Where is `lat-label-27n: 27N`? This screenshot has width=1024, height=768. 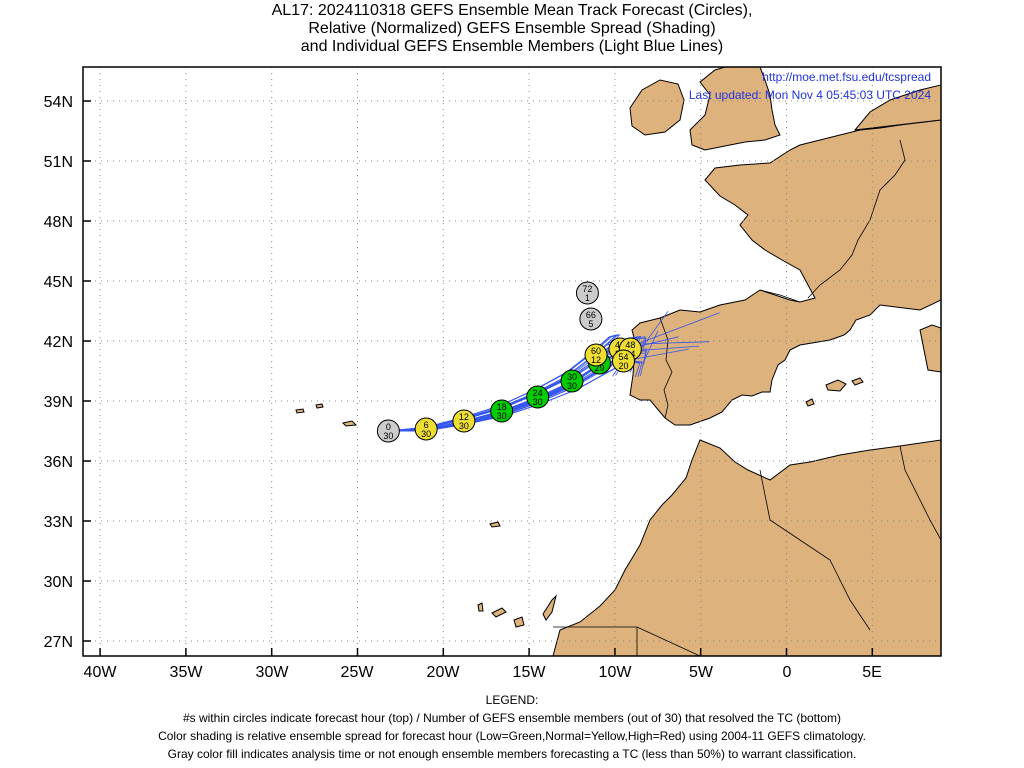 lat-label-27n: 27N is located at coordinates (58, 642).